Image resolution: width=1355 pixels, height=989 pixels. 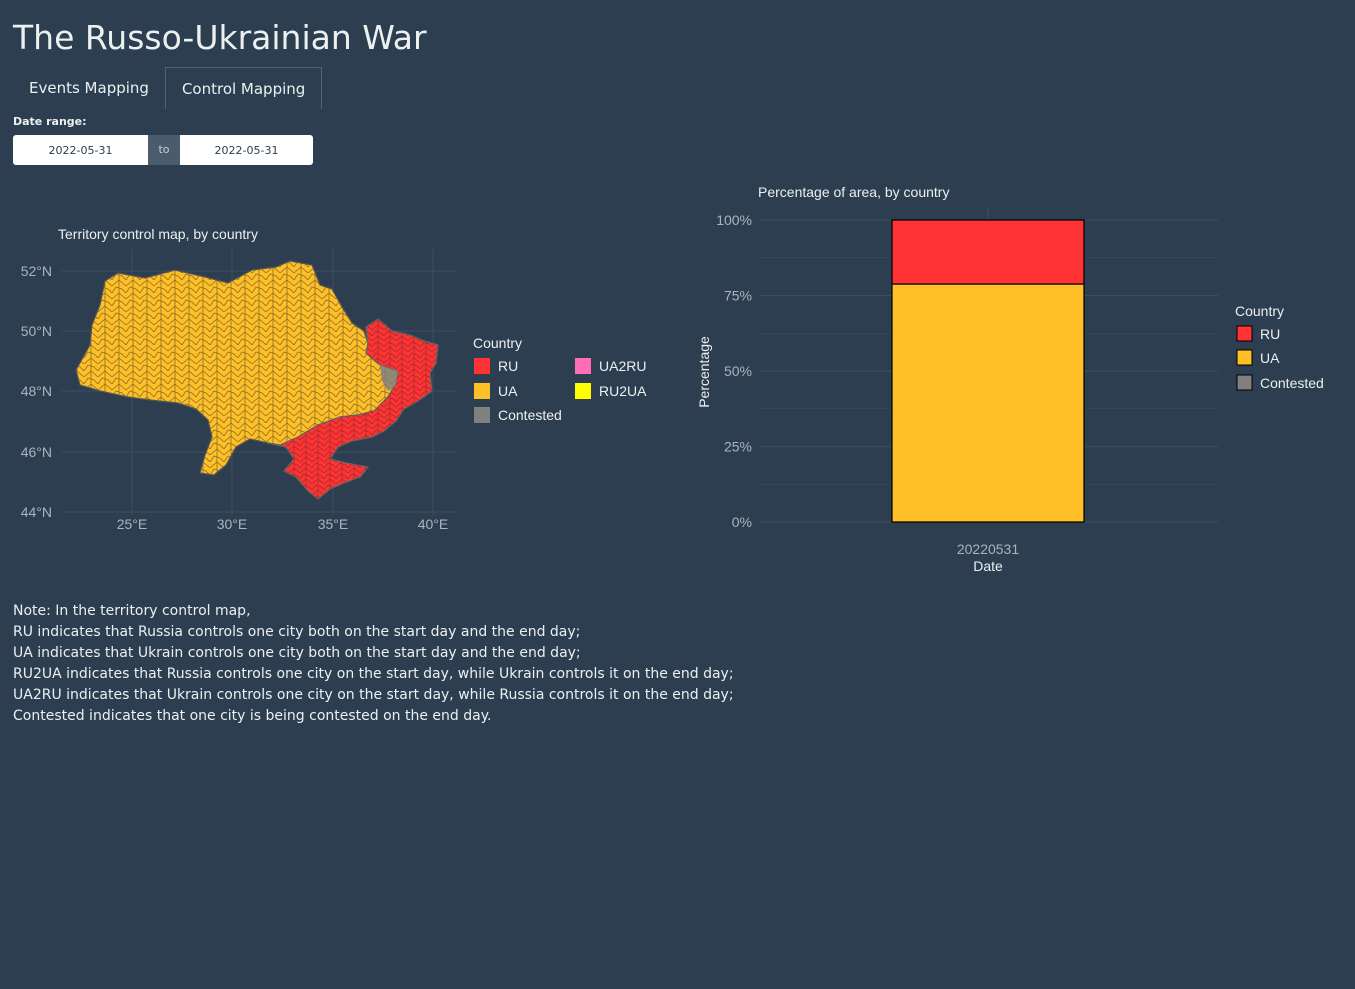 What do you see at coordinates (738, 447) in the screenshot?
I see `y-tick-label: 25%` at bounding box center [738, 447].